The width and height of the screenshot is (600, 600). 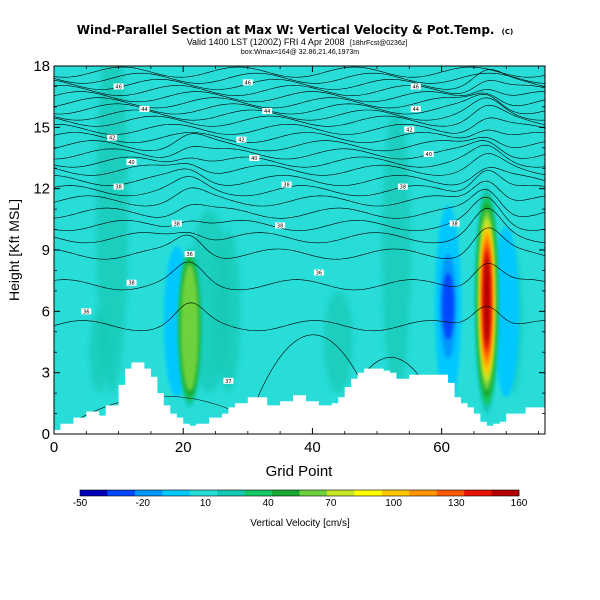 What do you see at coordinates (300, 471) in the screenshot?
I see `x-axis-label: Grid Point` at bounding box center [300, 471].